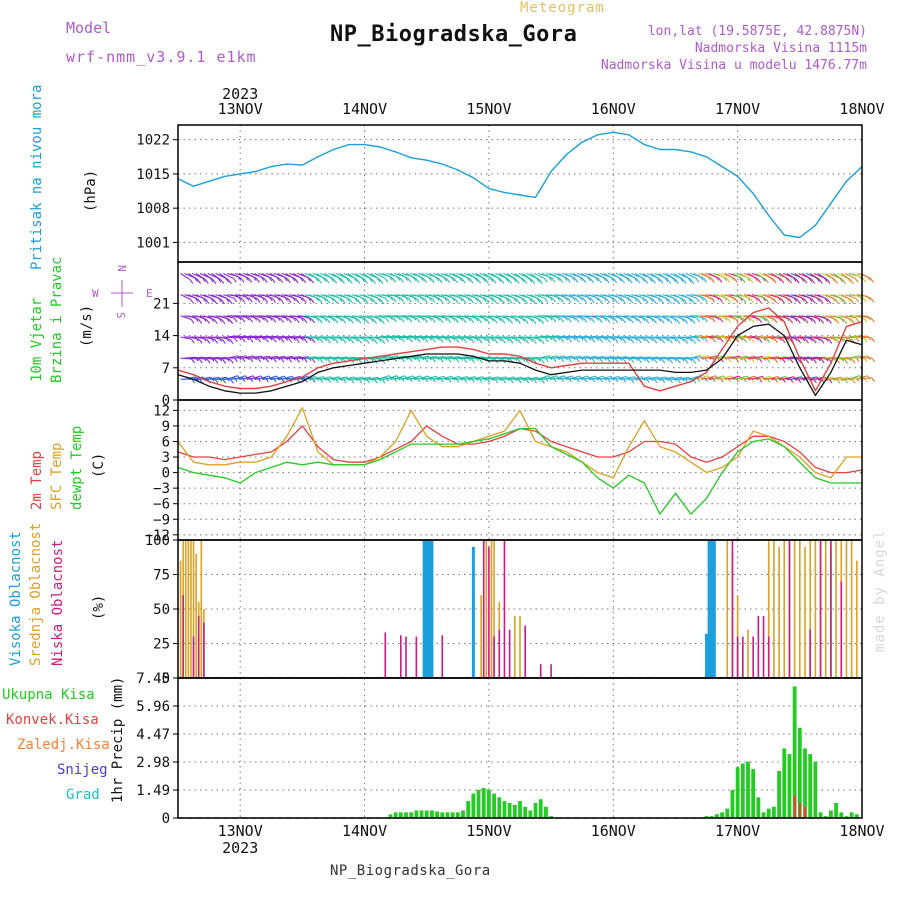  What do you see at coordinates (157, 541) in the screenshot?
I see `ytick-label-3-4: 100` at bounding box center [157, 541].